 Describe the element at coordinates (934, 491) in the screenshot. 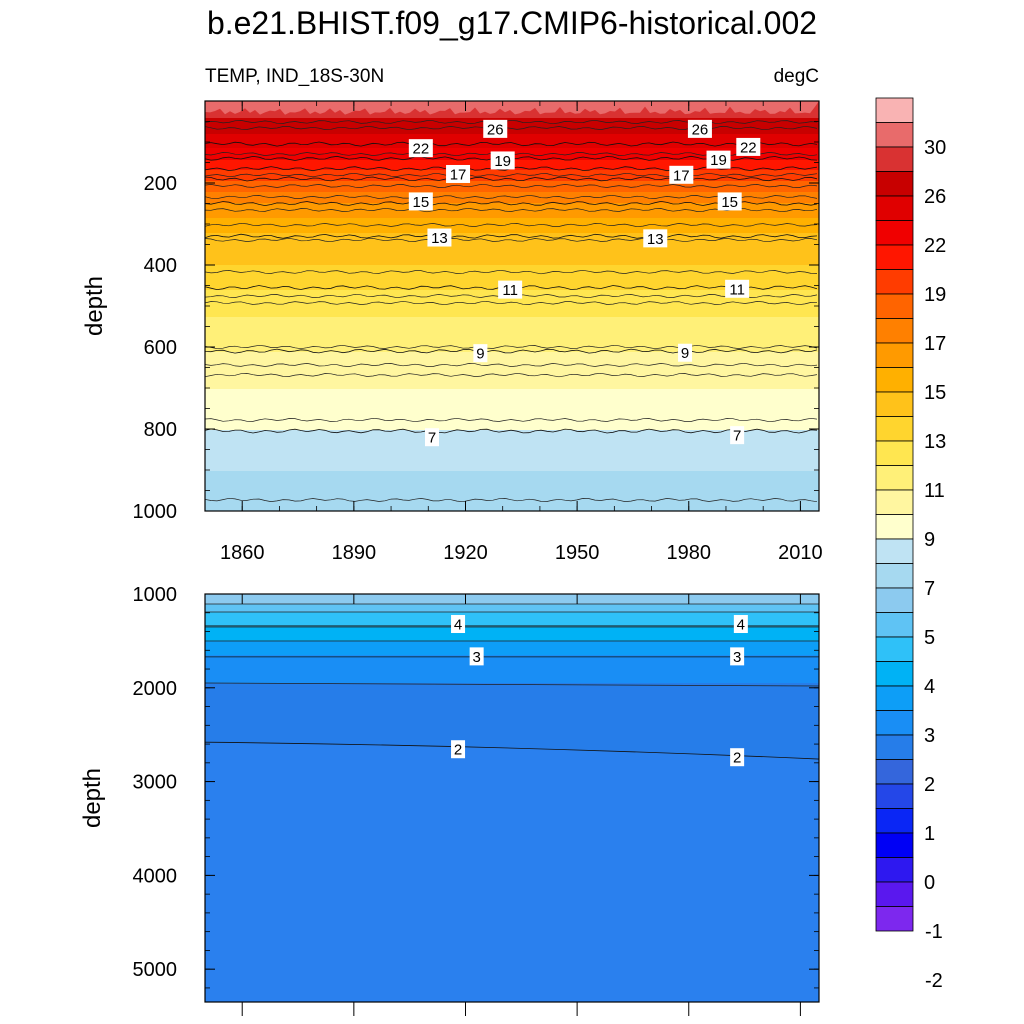

I see `colorbar-label: 11` at that location.